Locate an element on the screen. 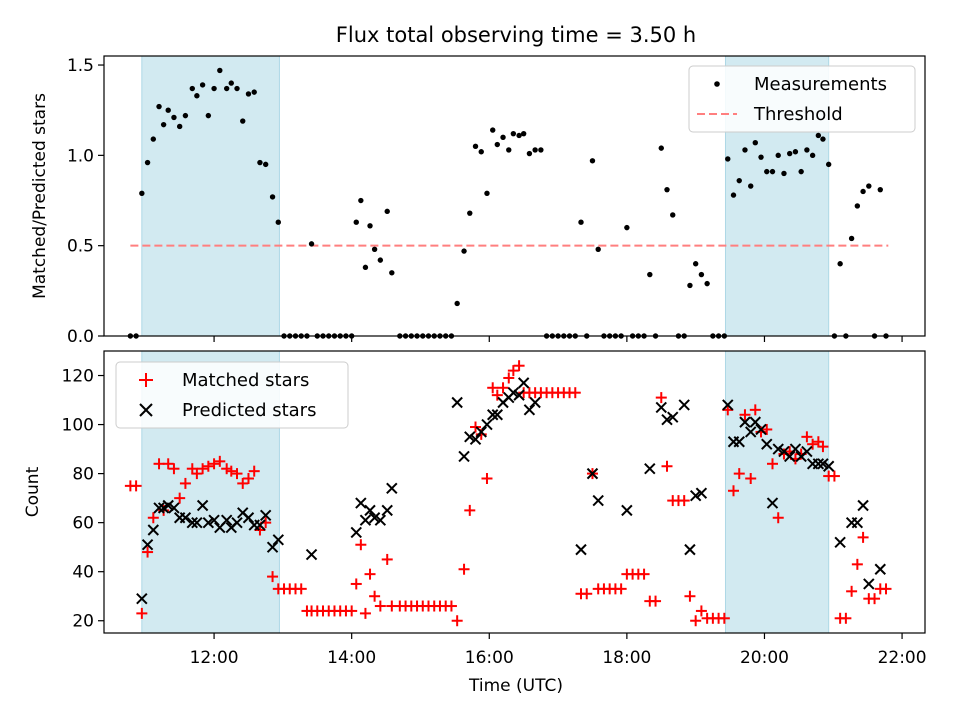 This screenshot has height=724, width=960. bottom-y-axis: 20 40 60 80 100 120 is located at coordinates (83, 499).